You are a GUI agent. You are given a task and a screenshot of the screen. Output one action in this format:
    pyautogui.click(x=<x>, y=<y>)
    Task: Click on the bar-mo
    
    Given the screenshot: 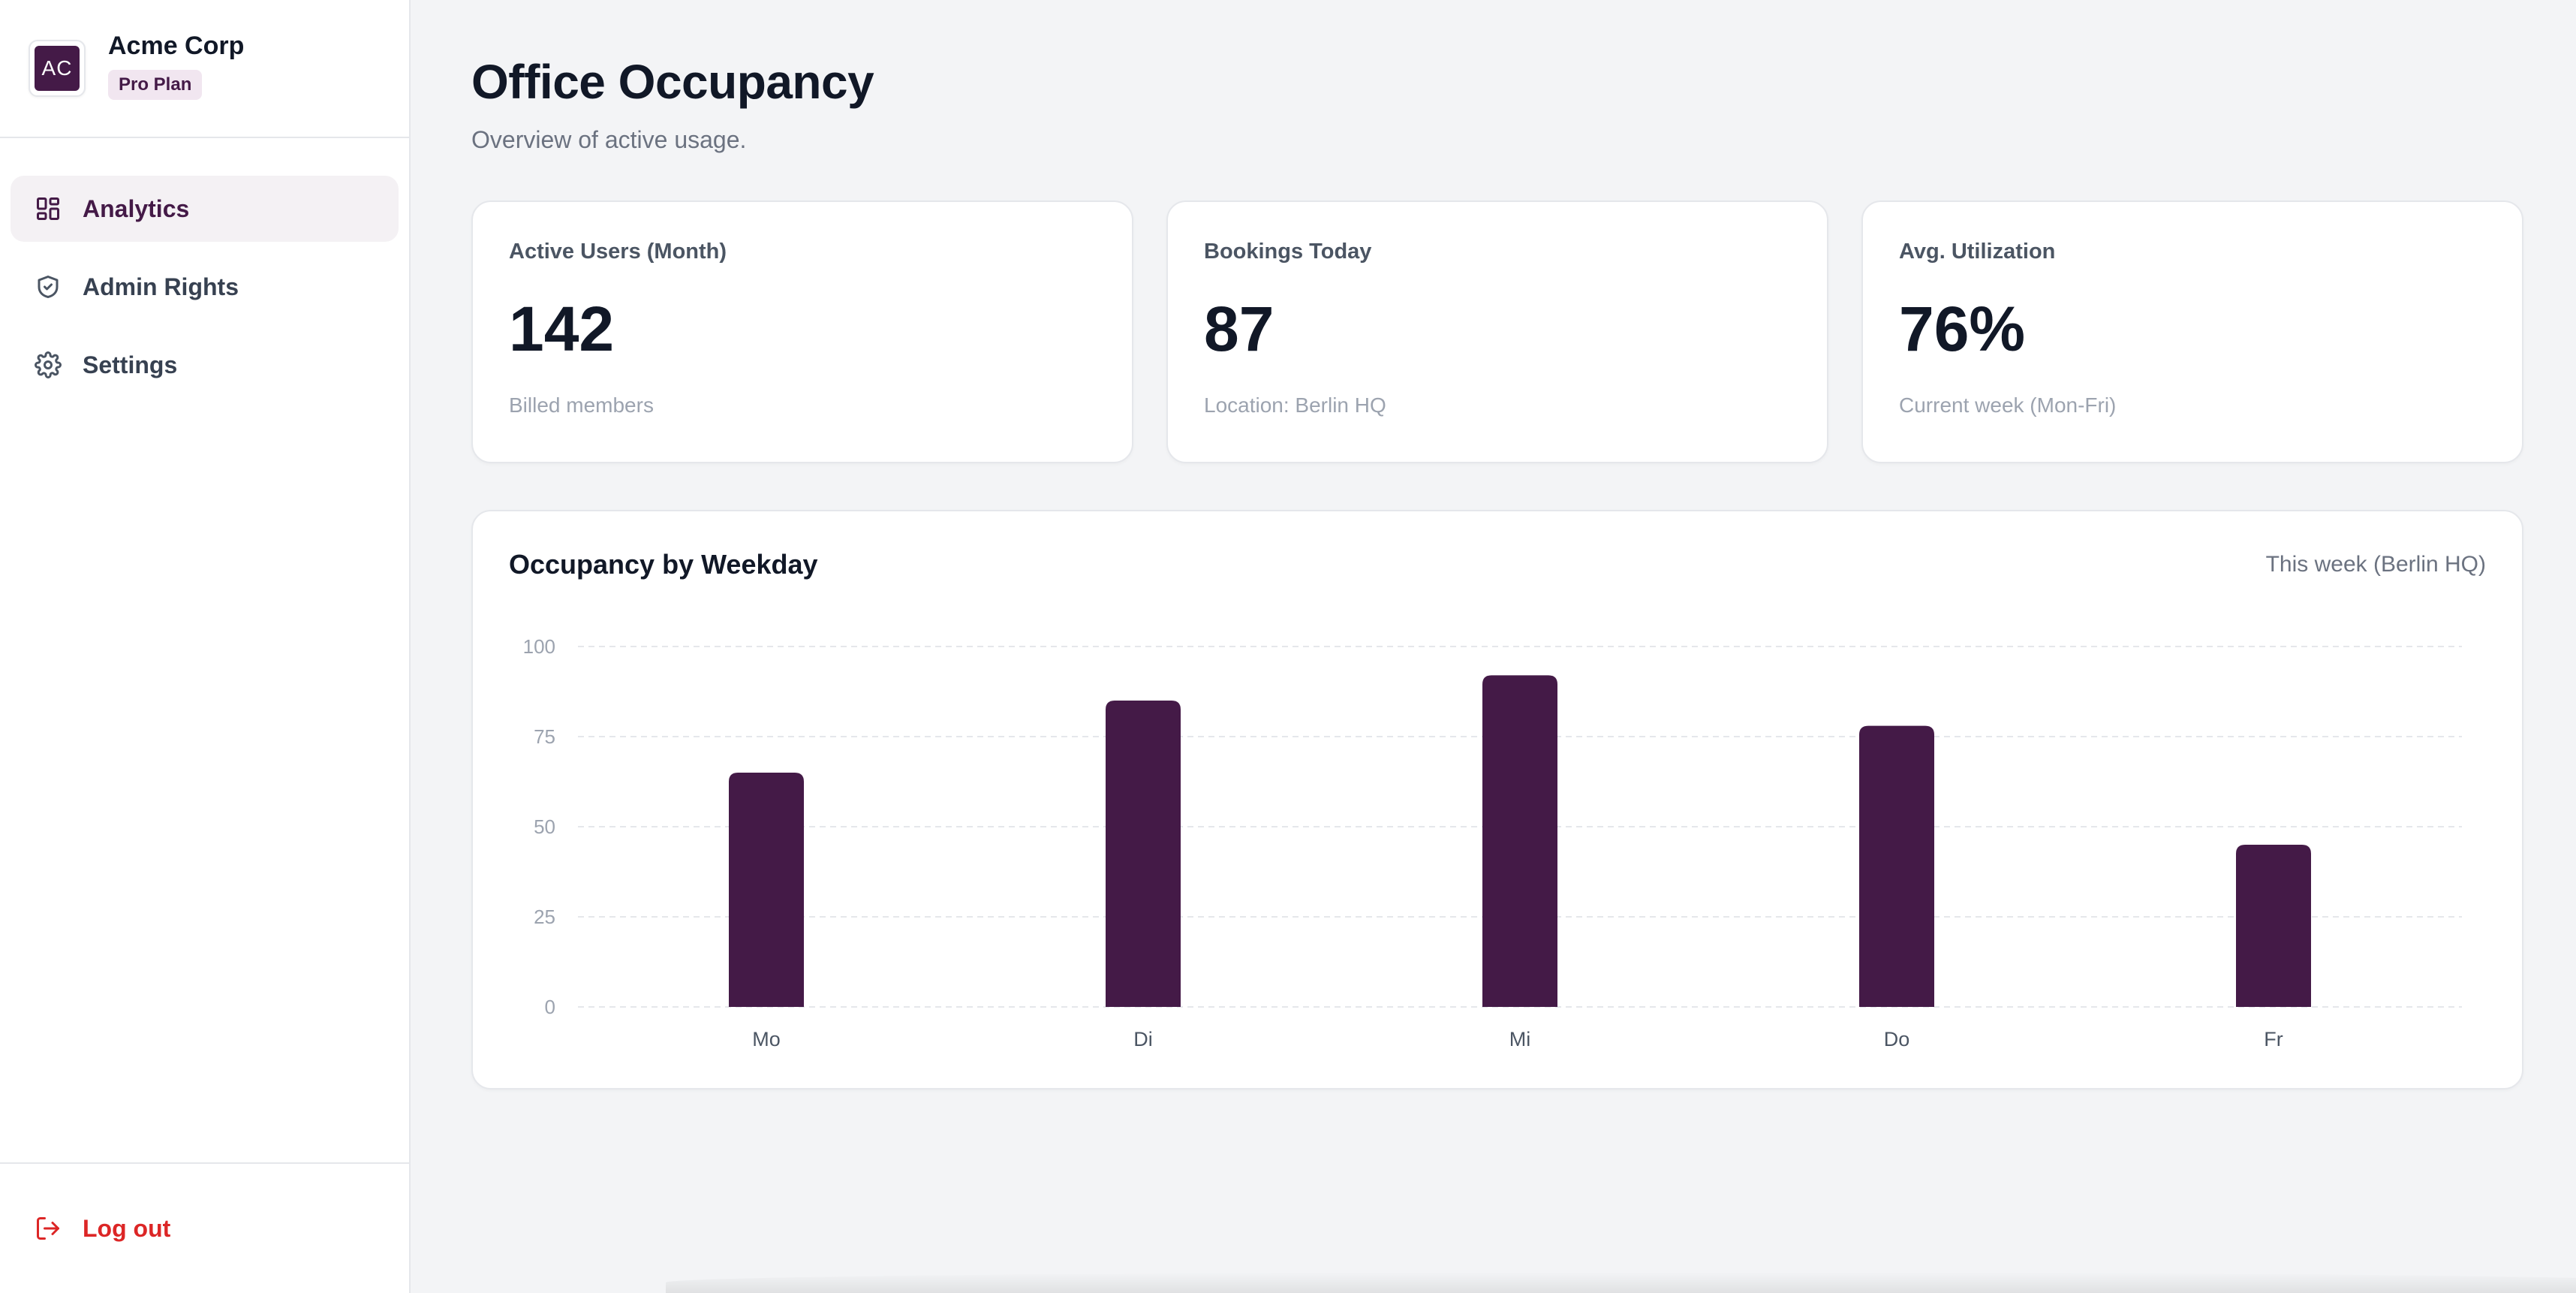 What is the action you would take?
    pyautogui.click(x=766, y=890)
    